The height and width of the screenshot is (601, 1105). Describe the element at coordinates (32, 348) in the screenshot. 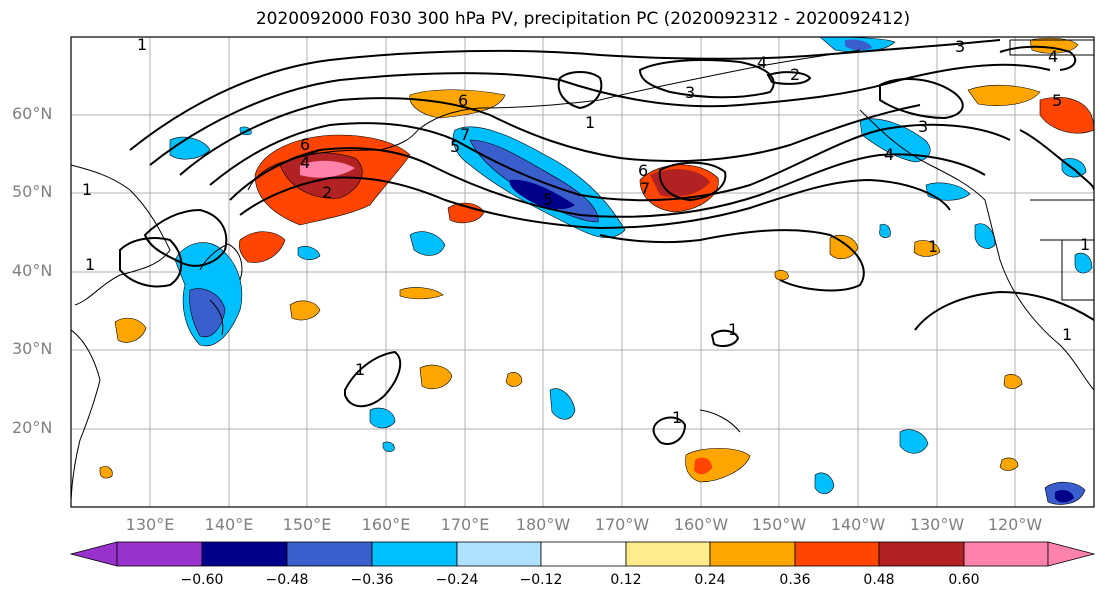

I see `lat-label: 30°N` at that location.